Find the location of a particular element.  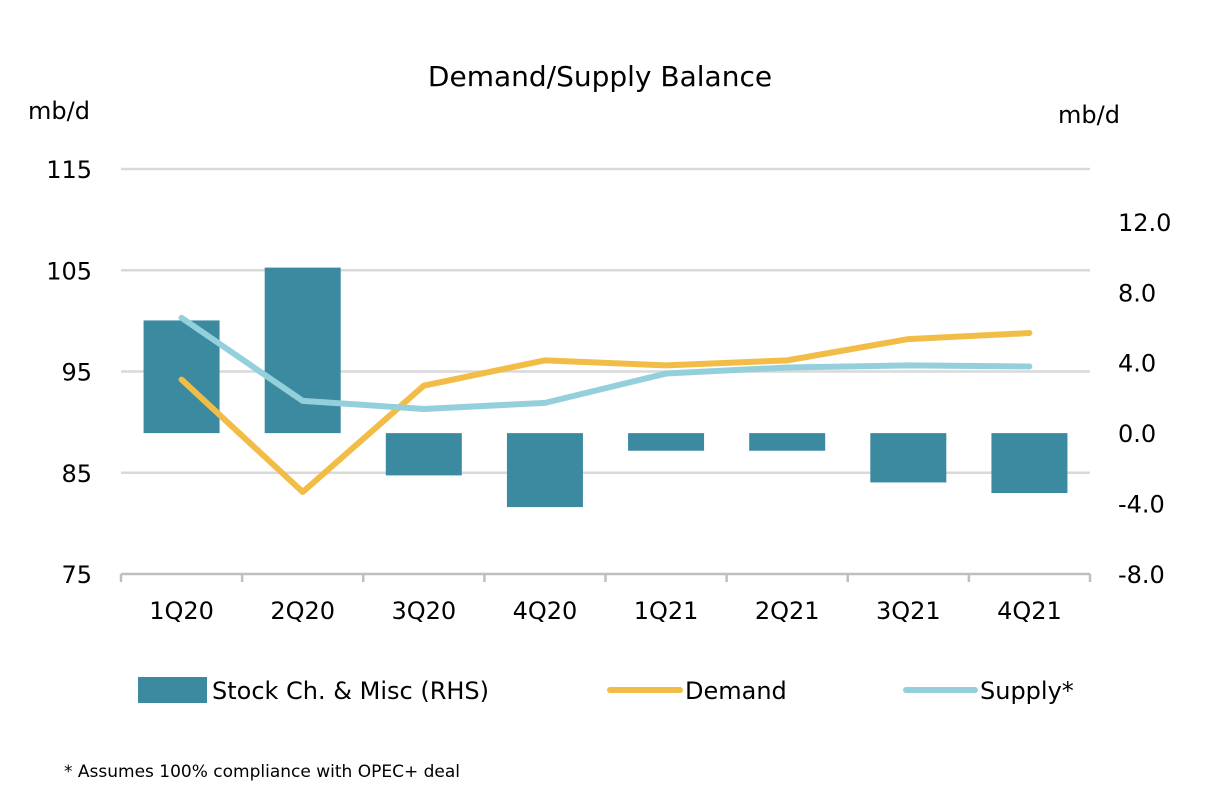

x-tick-label: 1Q20 is located at coordinates (181, 611).